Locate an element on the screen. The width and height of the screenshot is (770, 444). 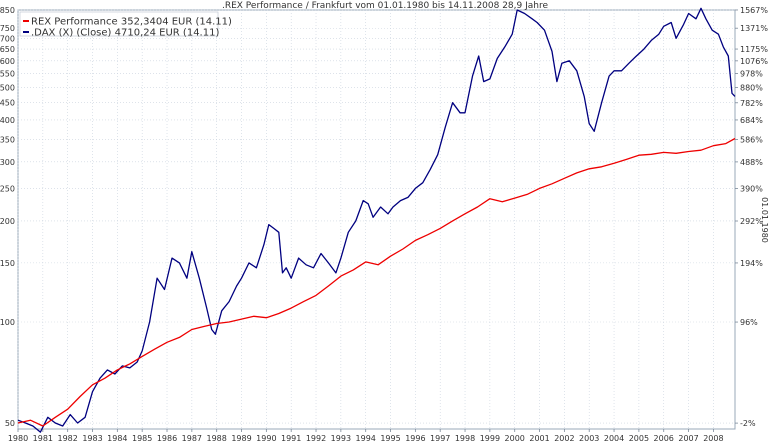
x-tick-label: 1989 is located at coordinates (241, 438).